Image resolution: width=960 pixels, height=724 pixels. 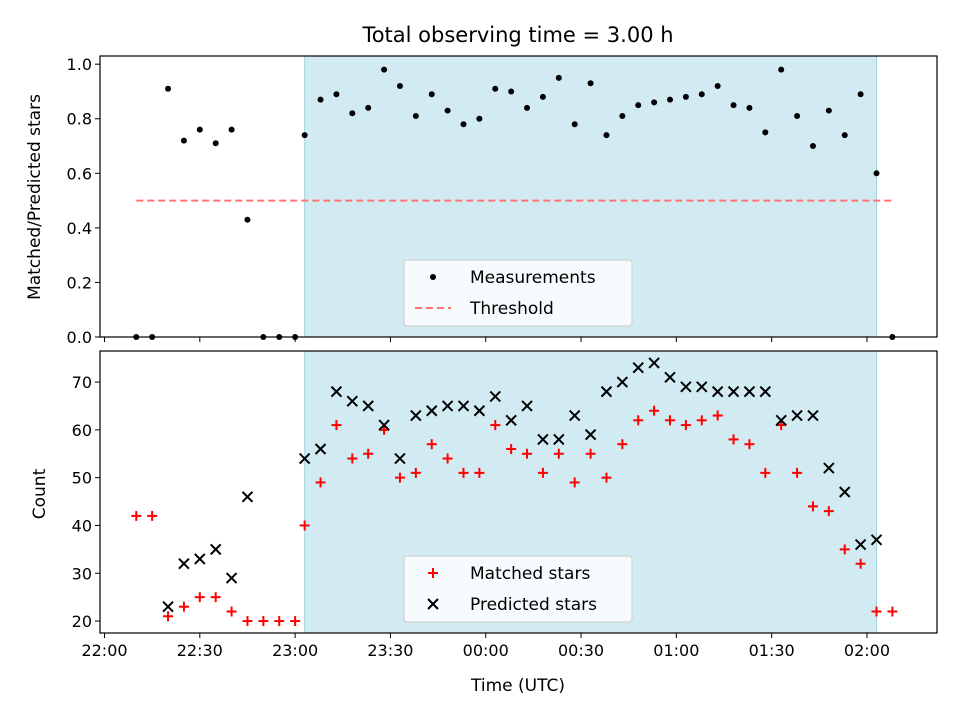 I want to click on y-tick-label: 40, so click(x=82, y=525).